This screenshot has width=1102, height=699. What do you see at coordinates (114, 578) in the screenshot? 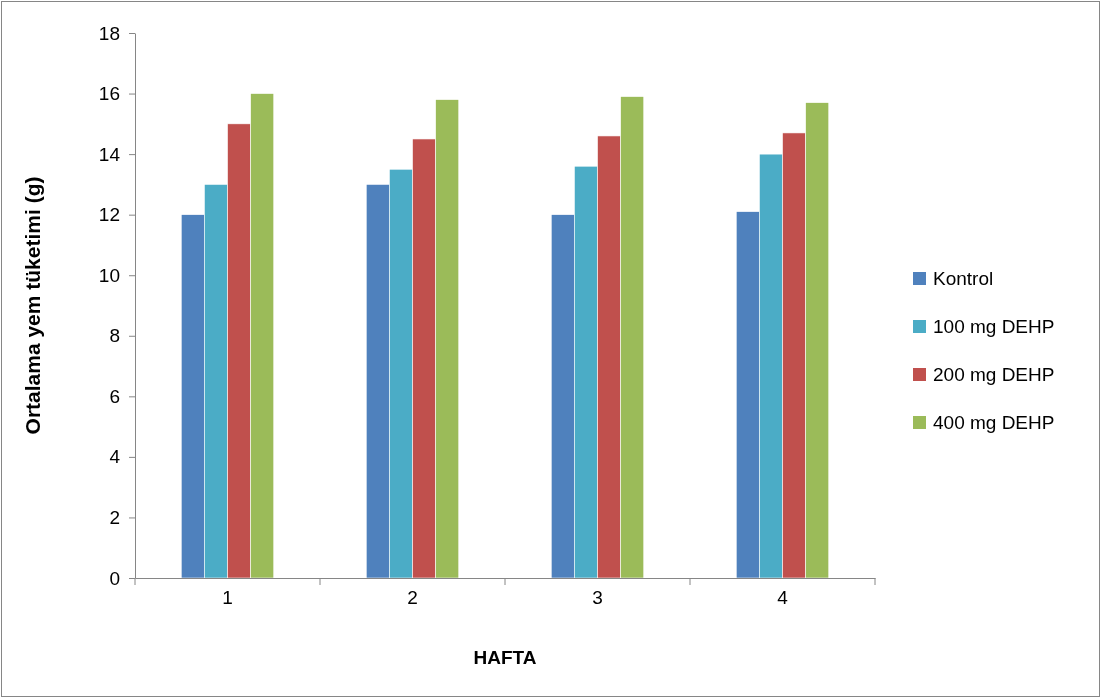
I see `y-tick-label: 0` at bounding box center [114, 578].